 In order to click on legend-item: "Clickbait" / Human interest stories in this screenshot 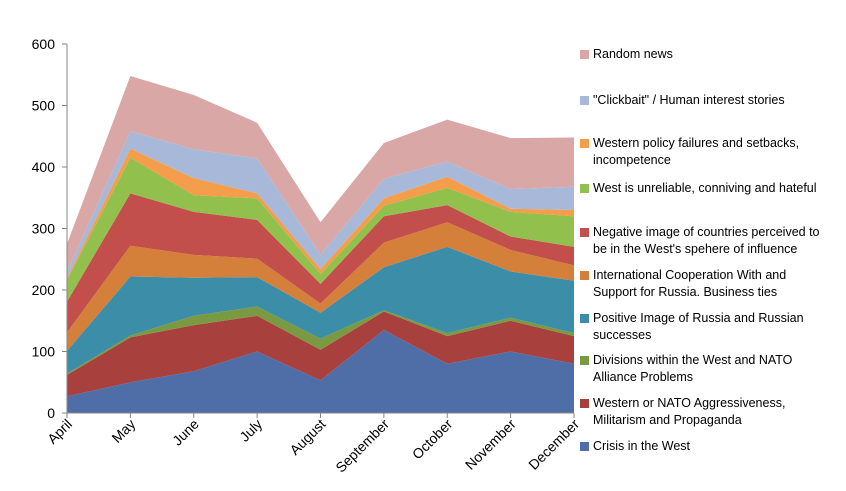, I will do `click(704, 100)`.